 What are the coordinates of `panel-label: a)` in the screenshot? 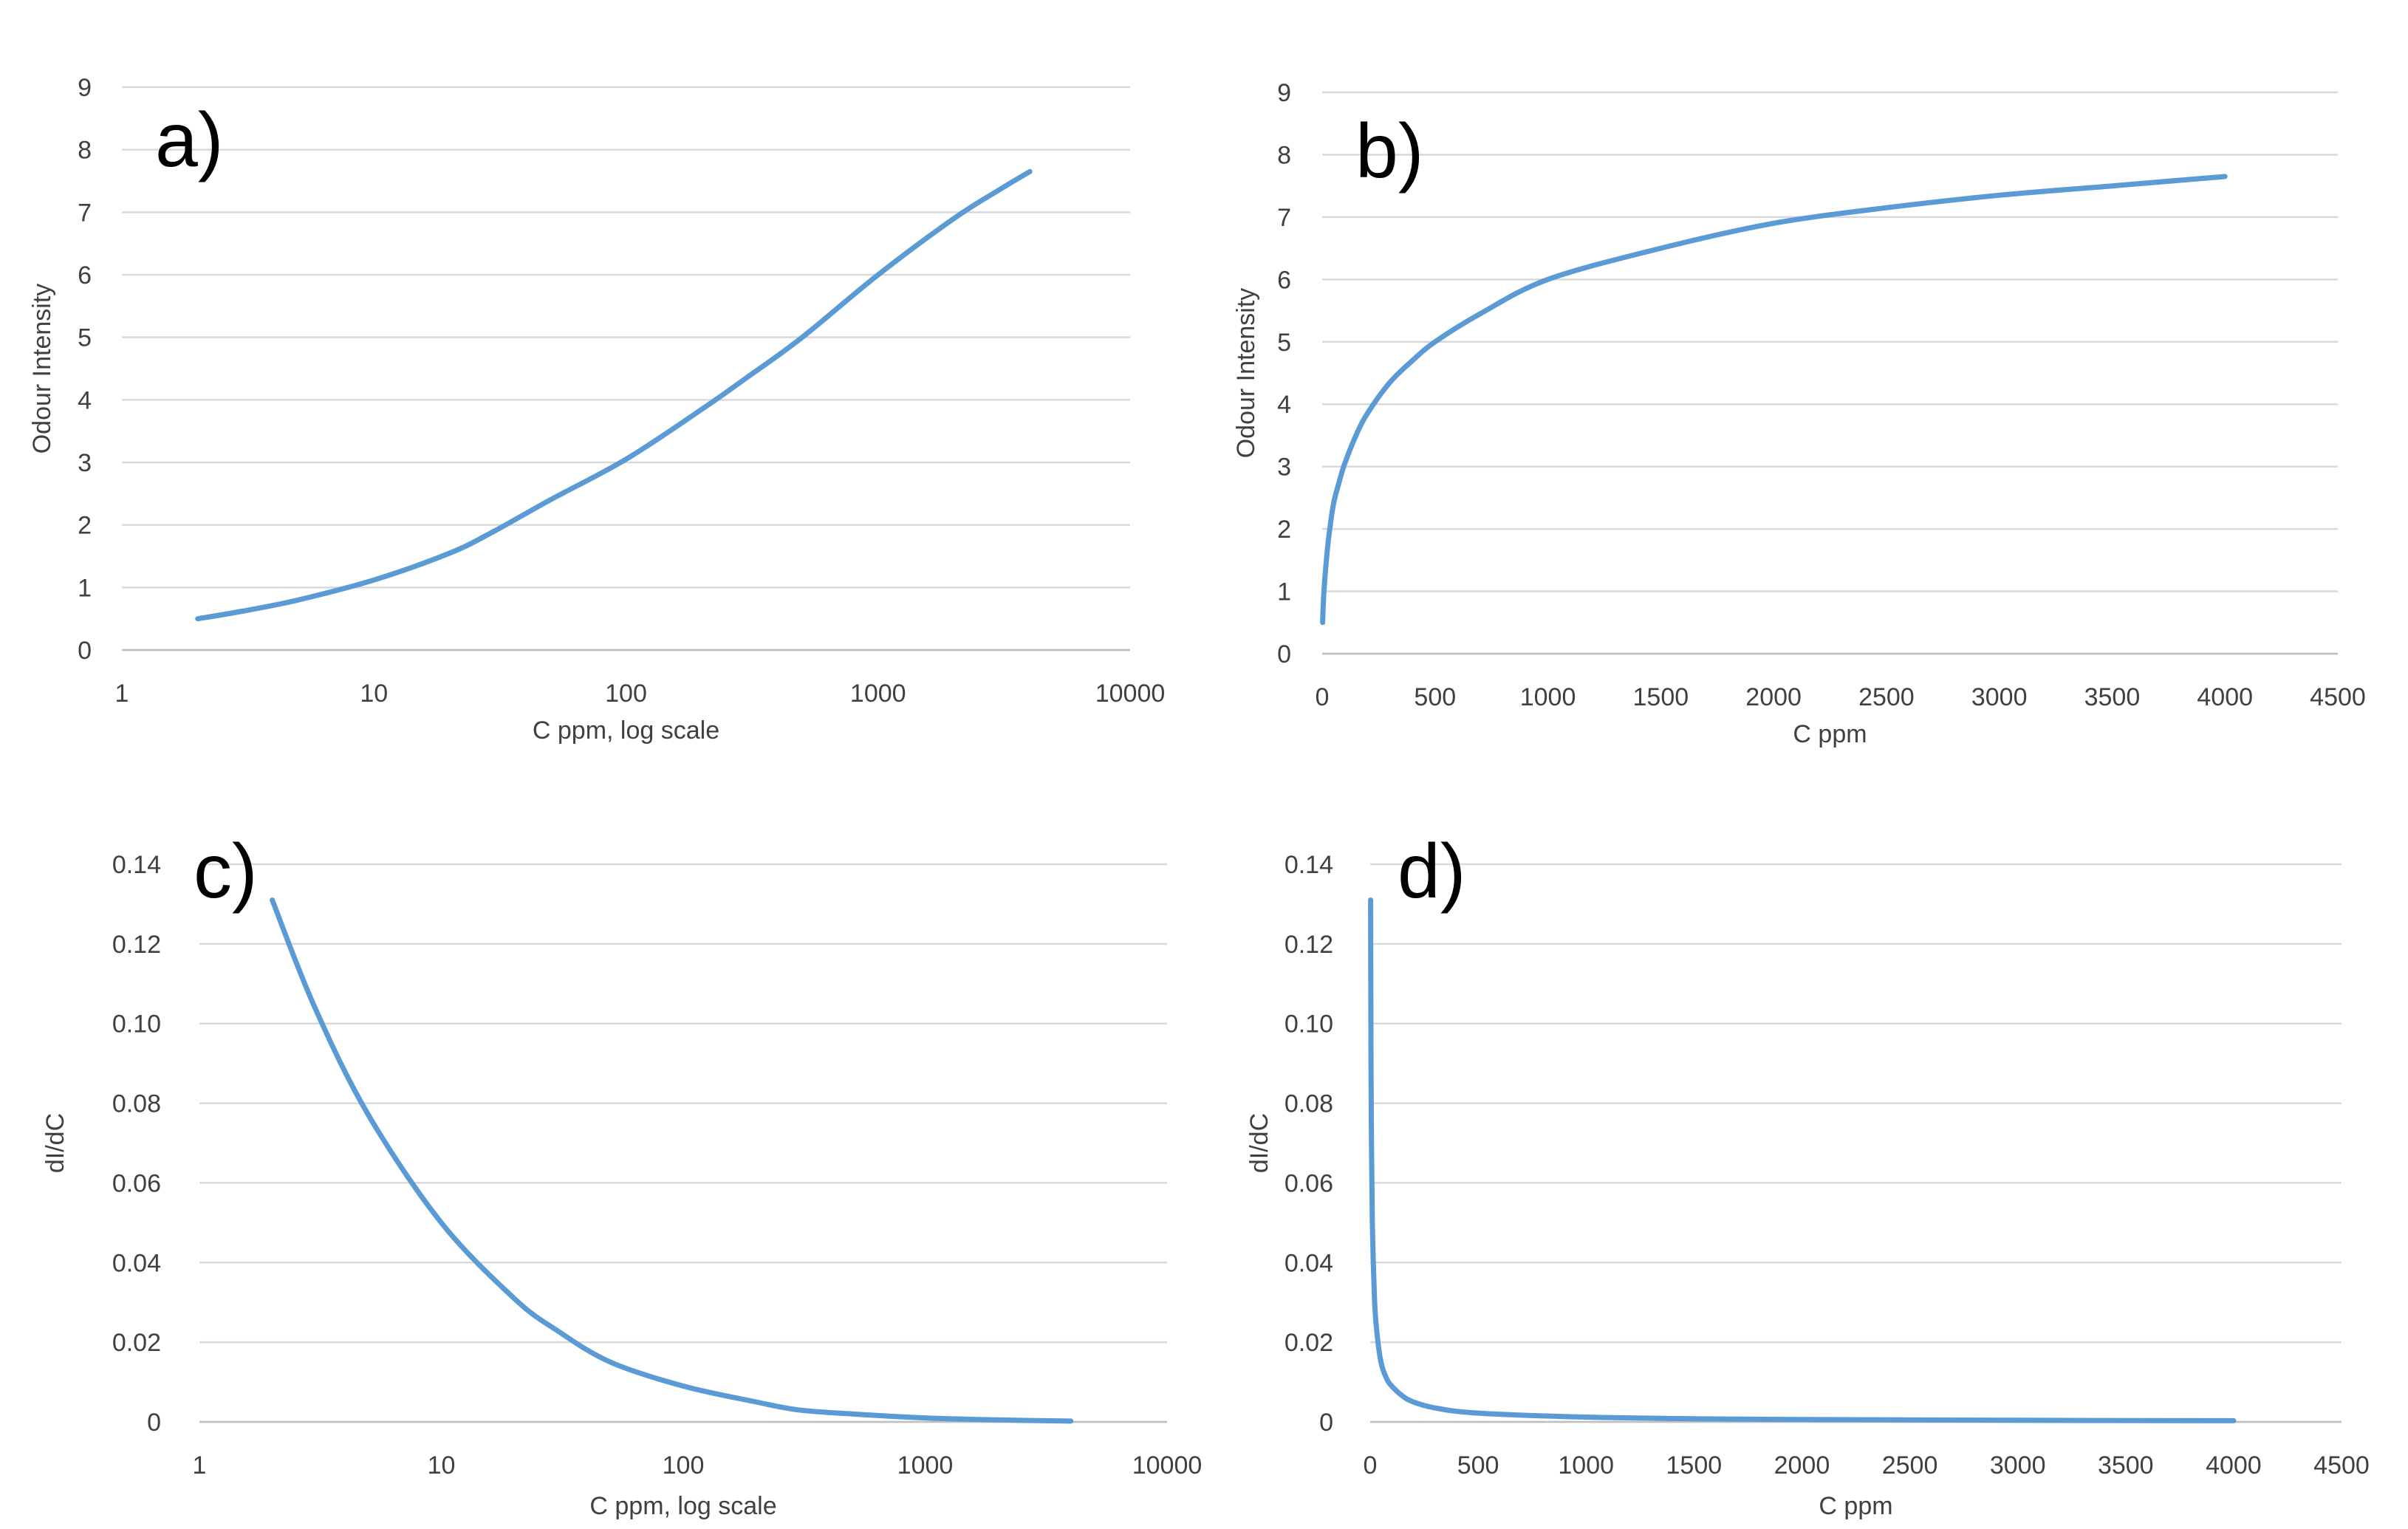 It's located at (189, 140).